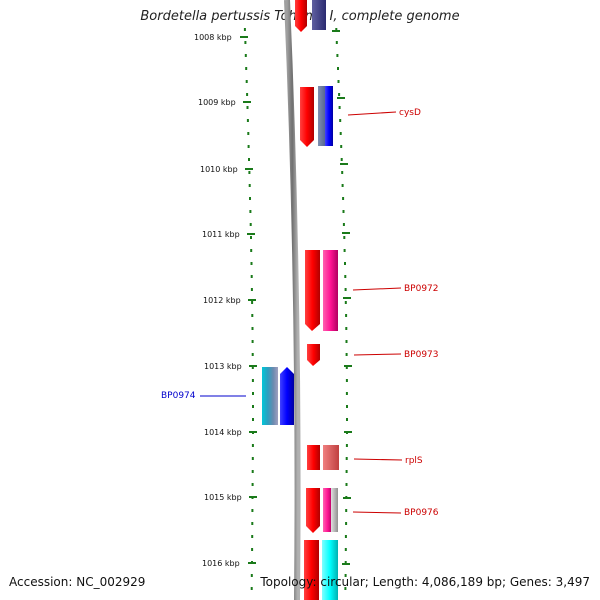  I want to click on kbp-tick-1016: 1016 kbp, so click(229, 563).